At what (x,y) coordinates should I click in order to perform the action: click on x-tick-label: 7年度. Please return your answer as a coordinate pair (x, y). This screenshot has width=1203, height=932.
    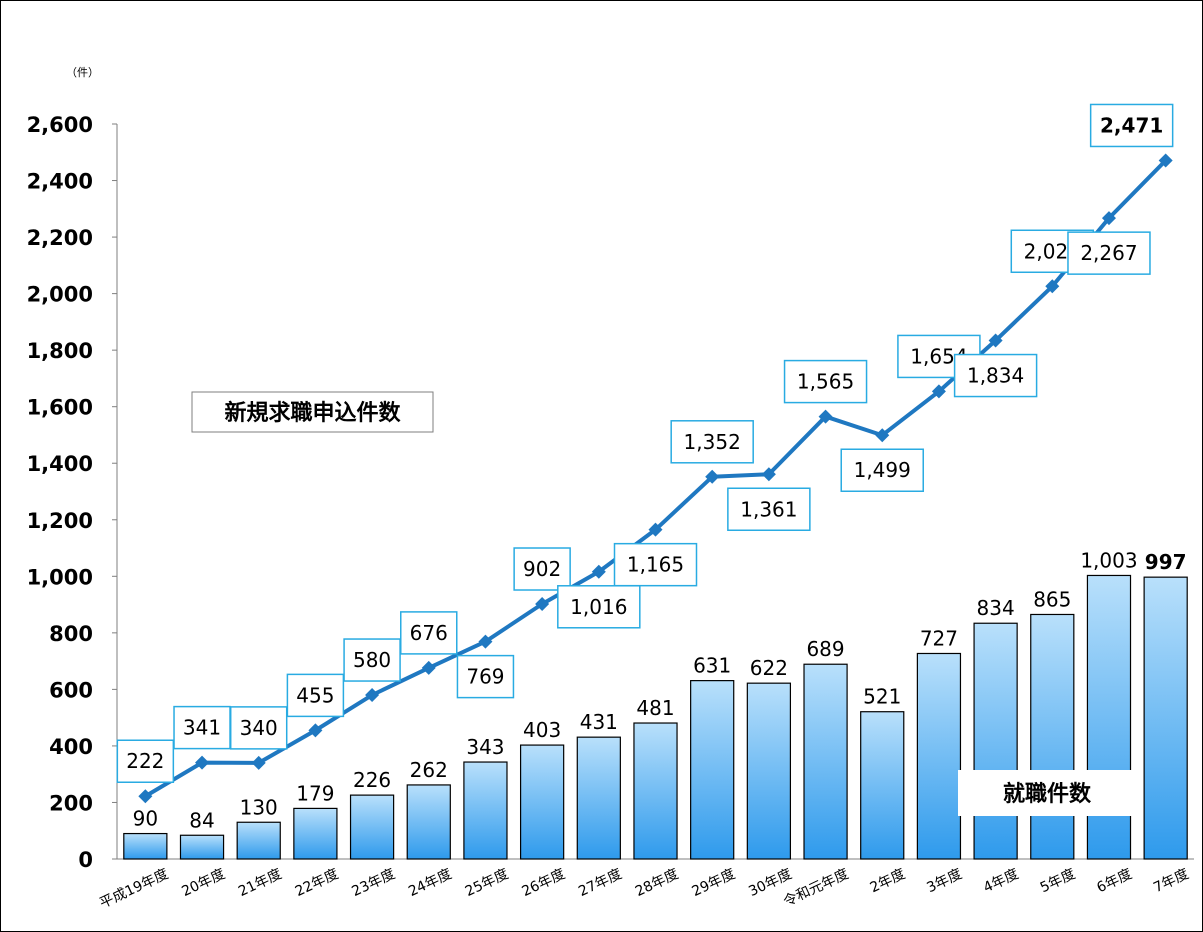
    Looking at the image, I should click on (1171, 881).